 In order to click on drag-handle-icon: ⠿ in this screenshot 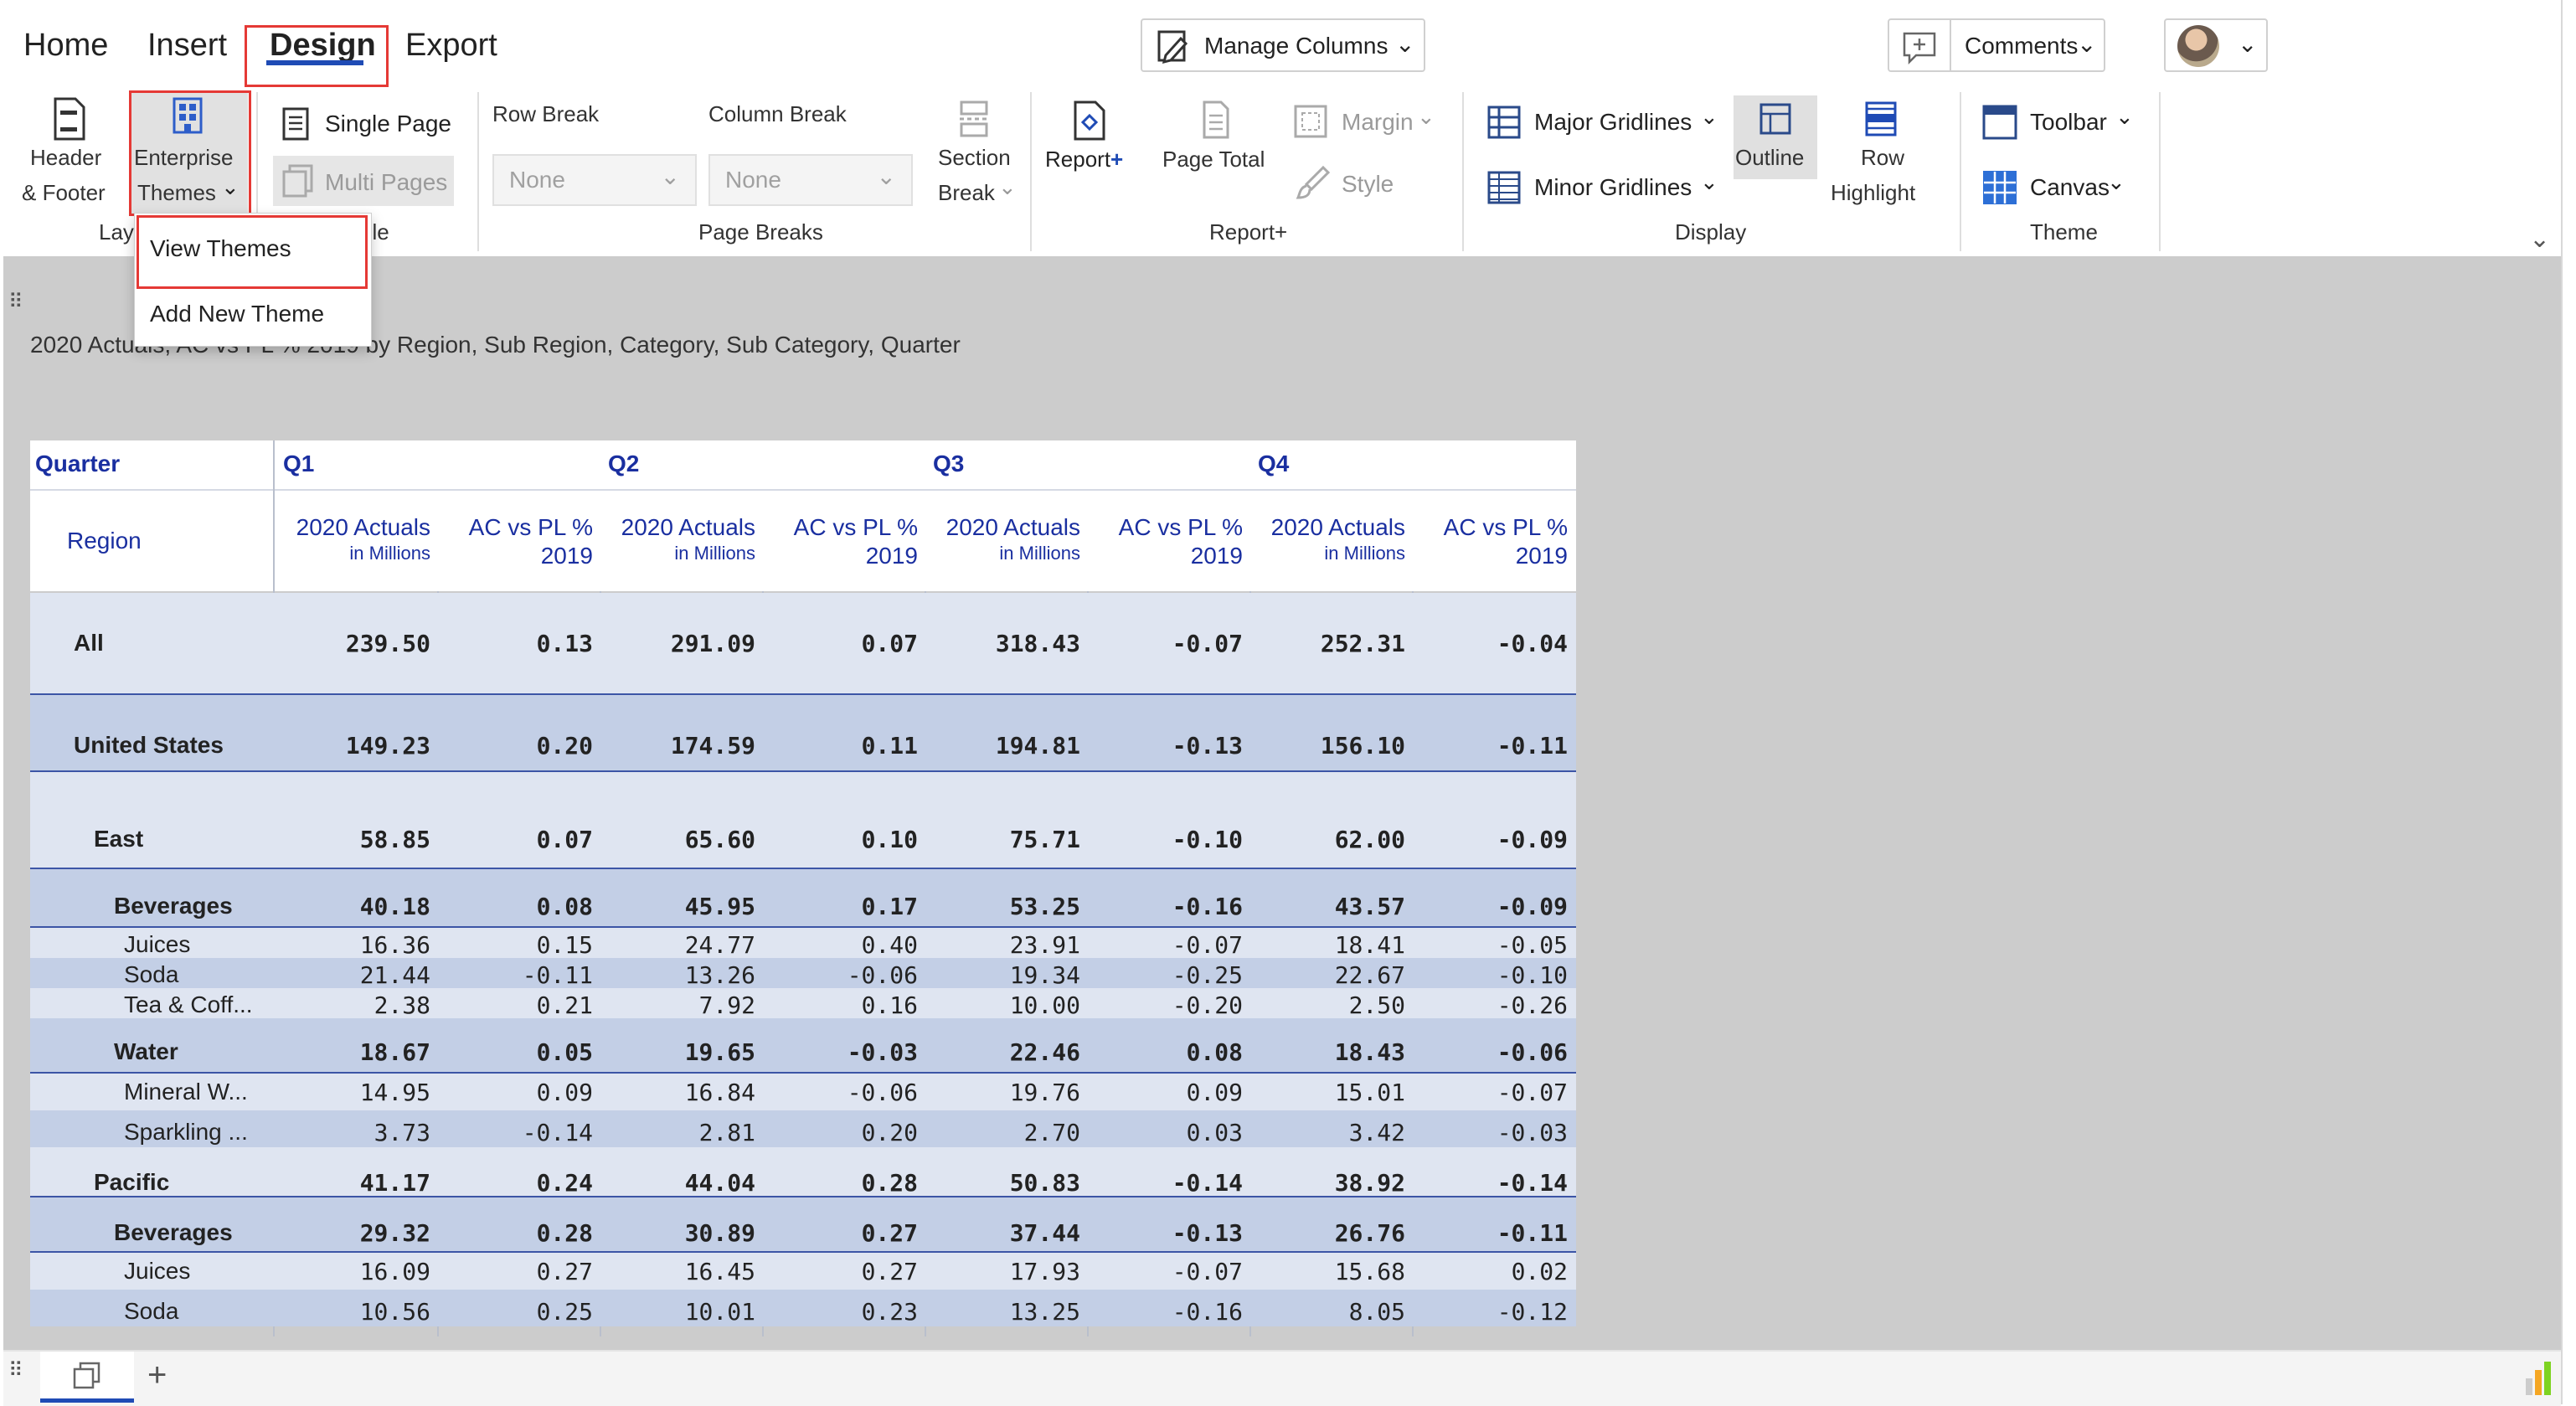, I will do `click(15, 302)`.